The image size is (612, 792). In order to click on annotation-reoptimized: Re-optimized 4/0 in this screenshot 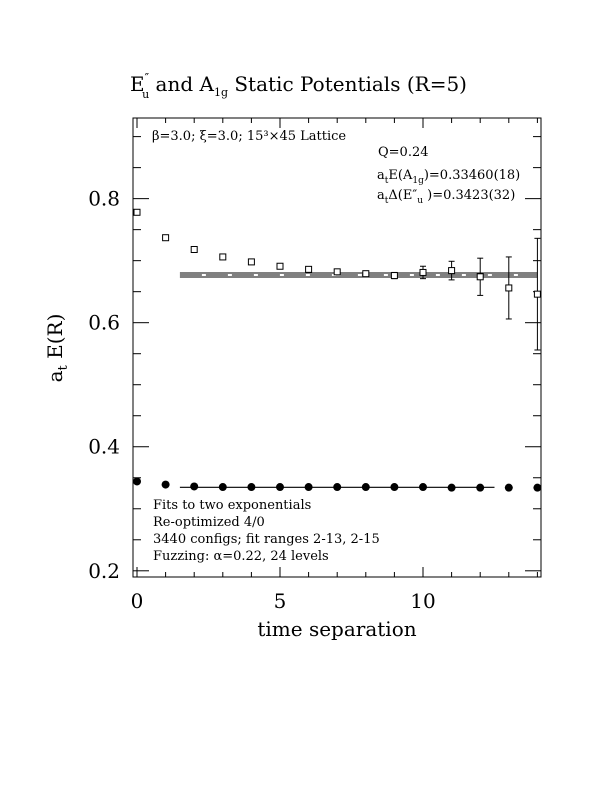, I will do `click(209, 522)`.